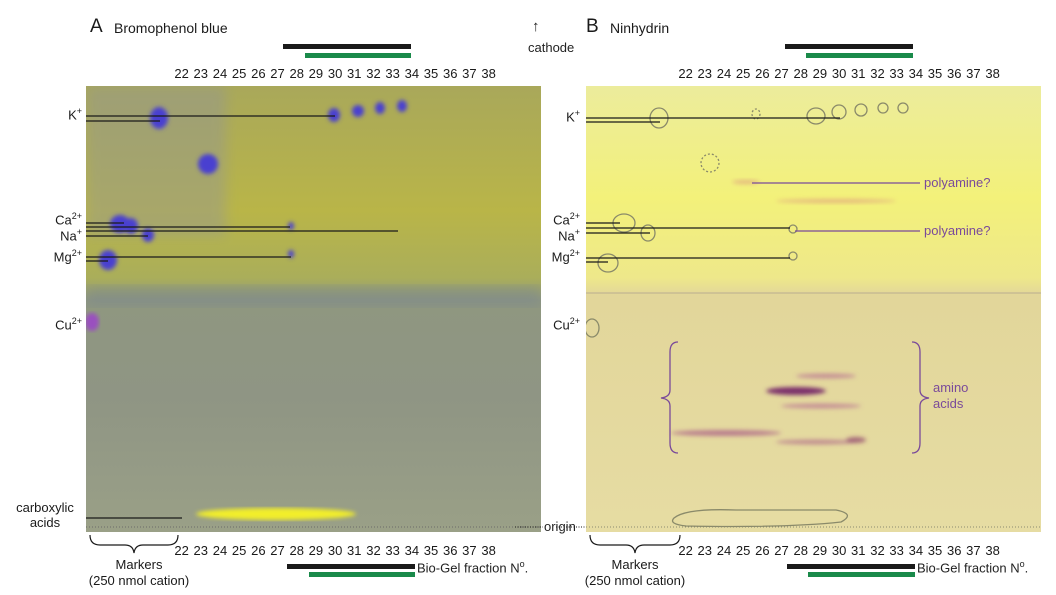  What do you see at coordinates (592, 26) in the screenshot?
I see `panel-b-letter: B` at bounding box center [592, 26].